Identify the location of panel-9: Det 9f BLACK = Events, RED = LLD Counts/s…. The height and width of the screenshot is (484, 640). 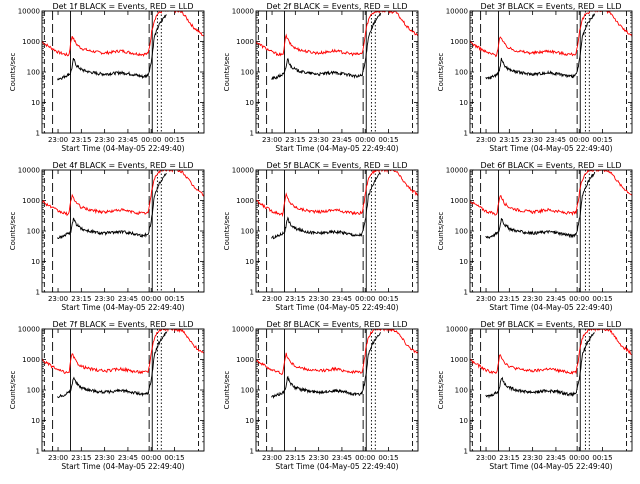
(535, 395).